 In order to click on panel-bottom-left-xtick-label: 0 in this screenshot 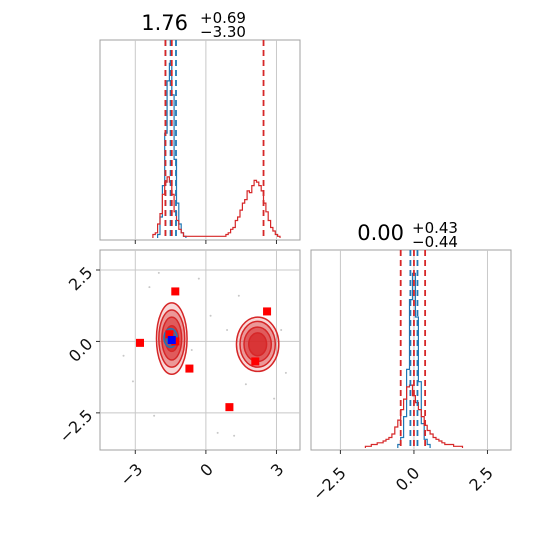, I will do `click(206, 470)`.